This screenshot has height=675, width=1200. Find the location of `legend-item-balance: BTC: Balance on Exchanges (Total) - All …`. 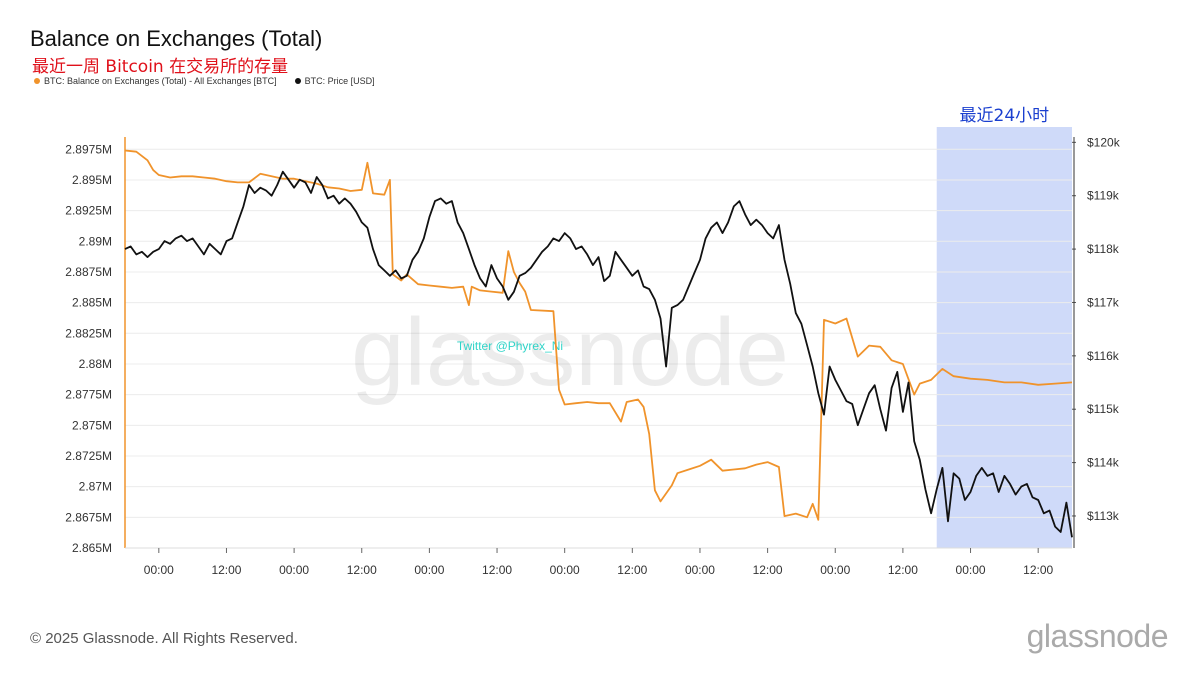

legend-item-balance: BTC: Balance on Exchanges (Total) - All … is located at coordinates (155, 81).